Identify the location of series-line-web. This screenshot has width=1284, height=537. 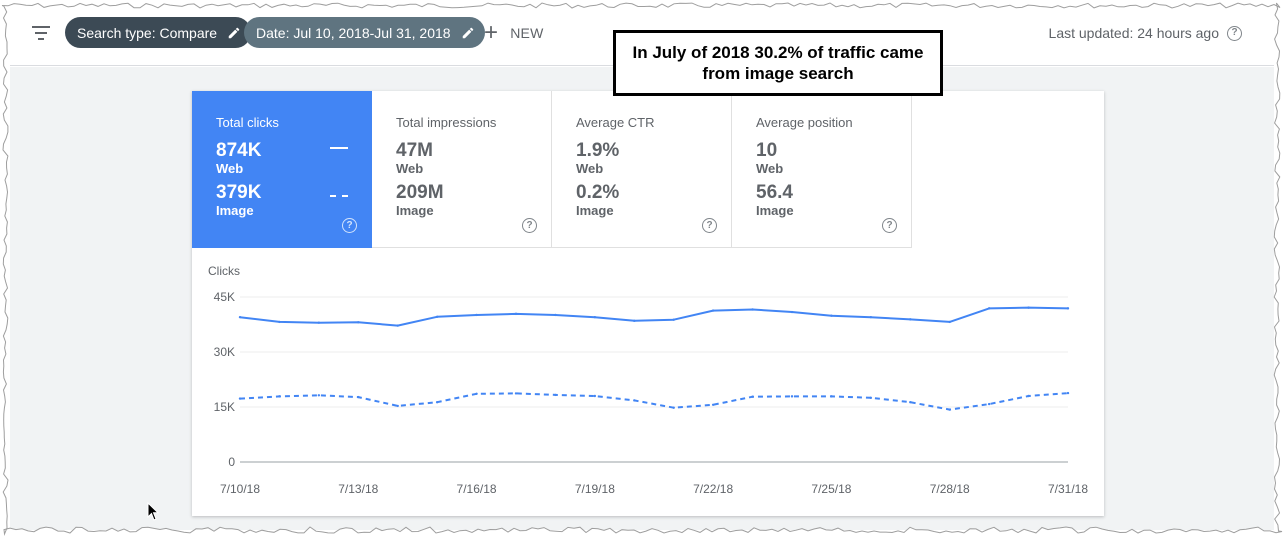
(654, 316).